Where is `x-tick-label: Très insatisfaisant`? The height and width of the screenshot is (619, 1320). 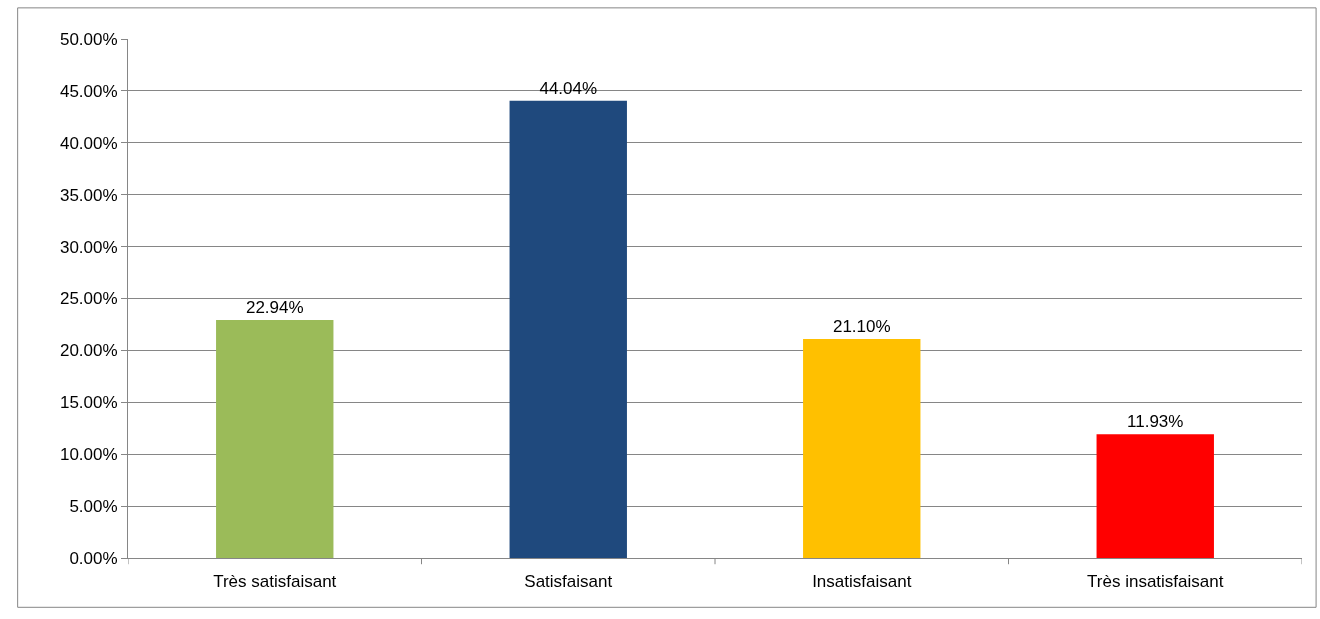 x-tick-label: Très insatisfaisant is located at coordinates (1155, 582).